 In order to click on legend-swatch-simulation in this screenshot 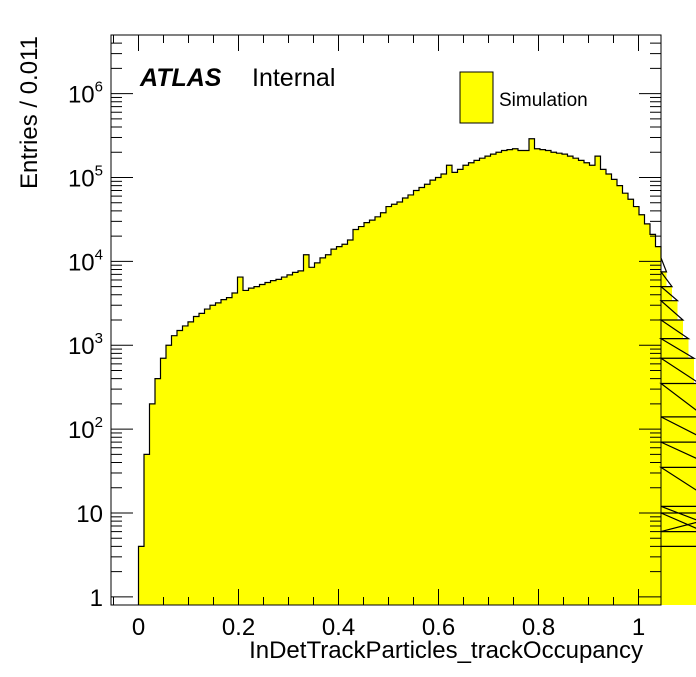, I will do `click(476, 97)`.